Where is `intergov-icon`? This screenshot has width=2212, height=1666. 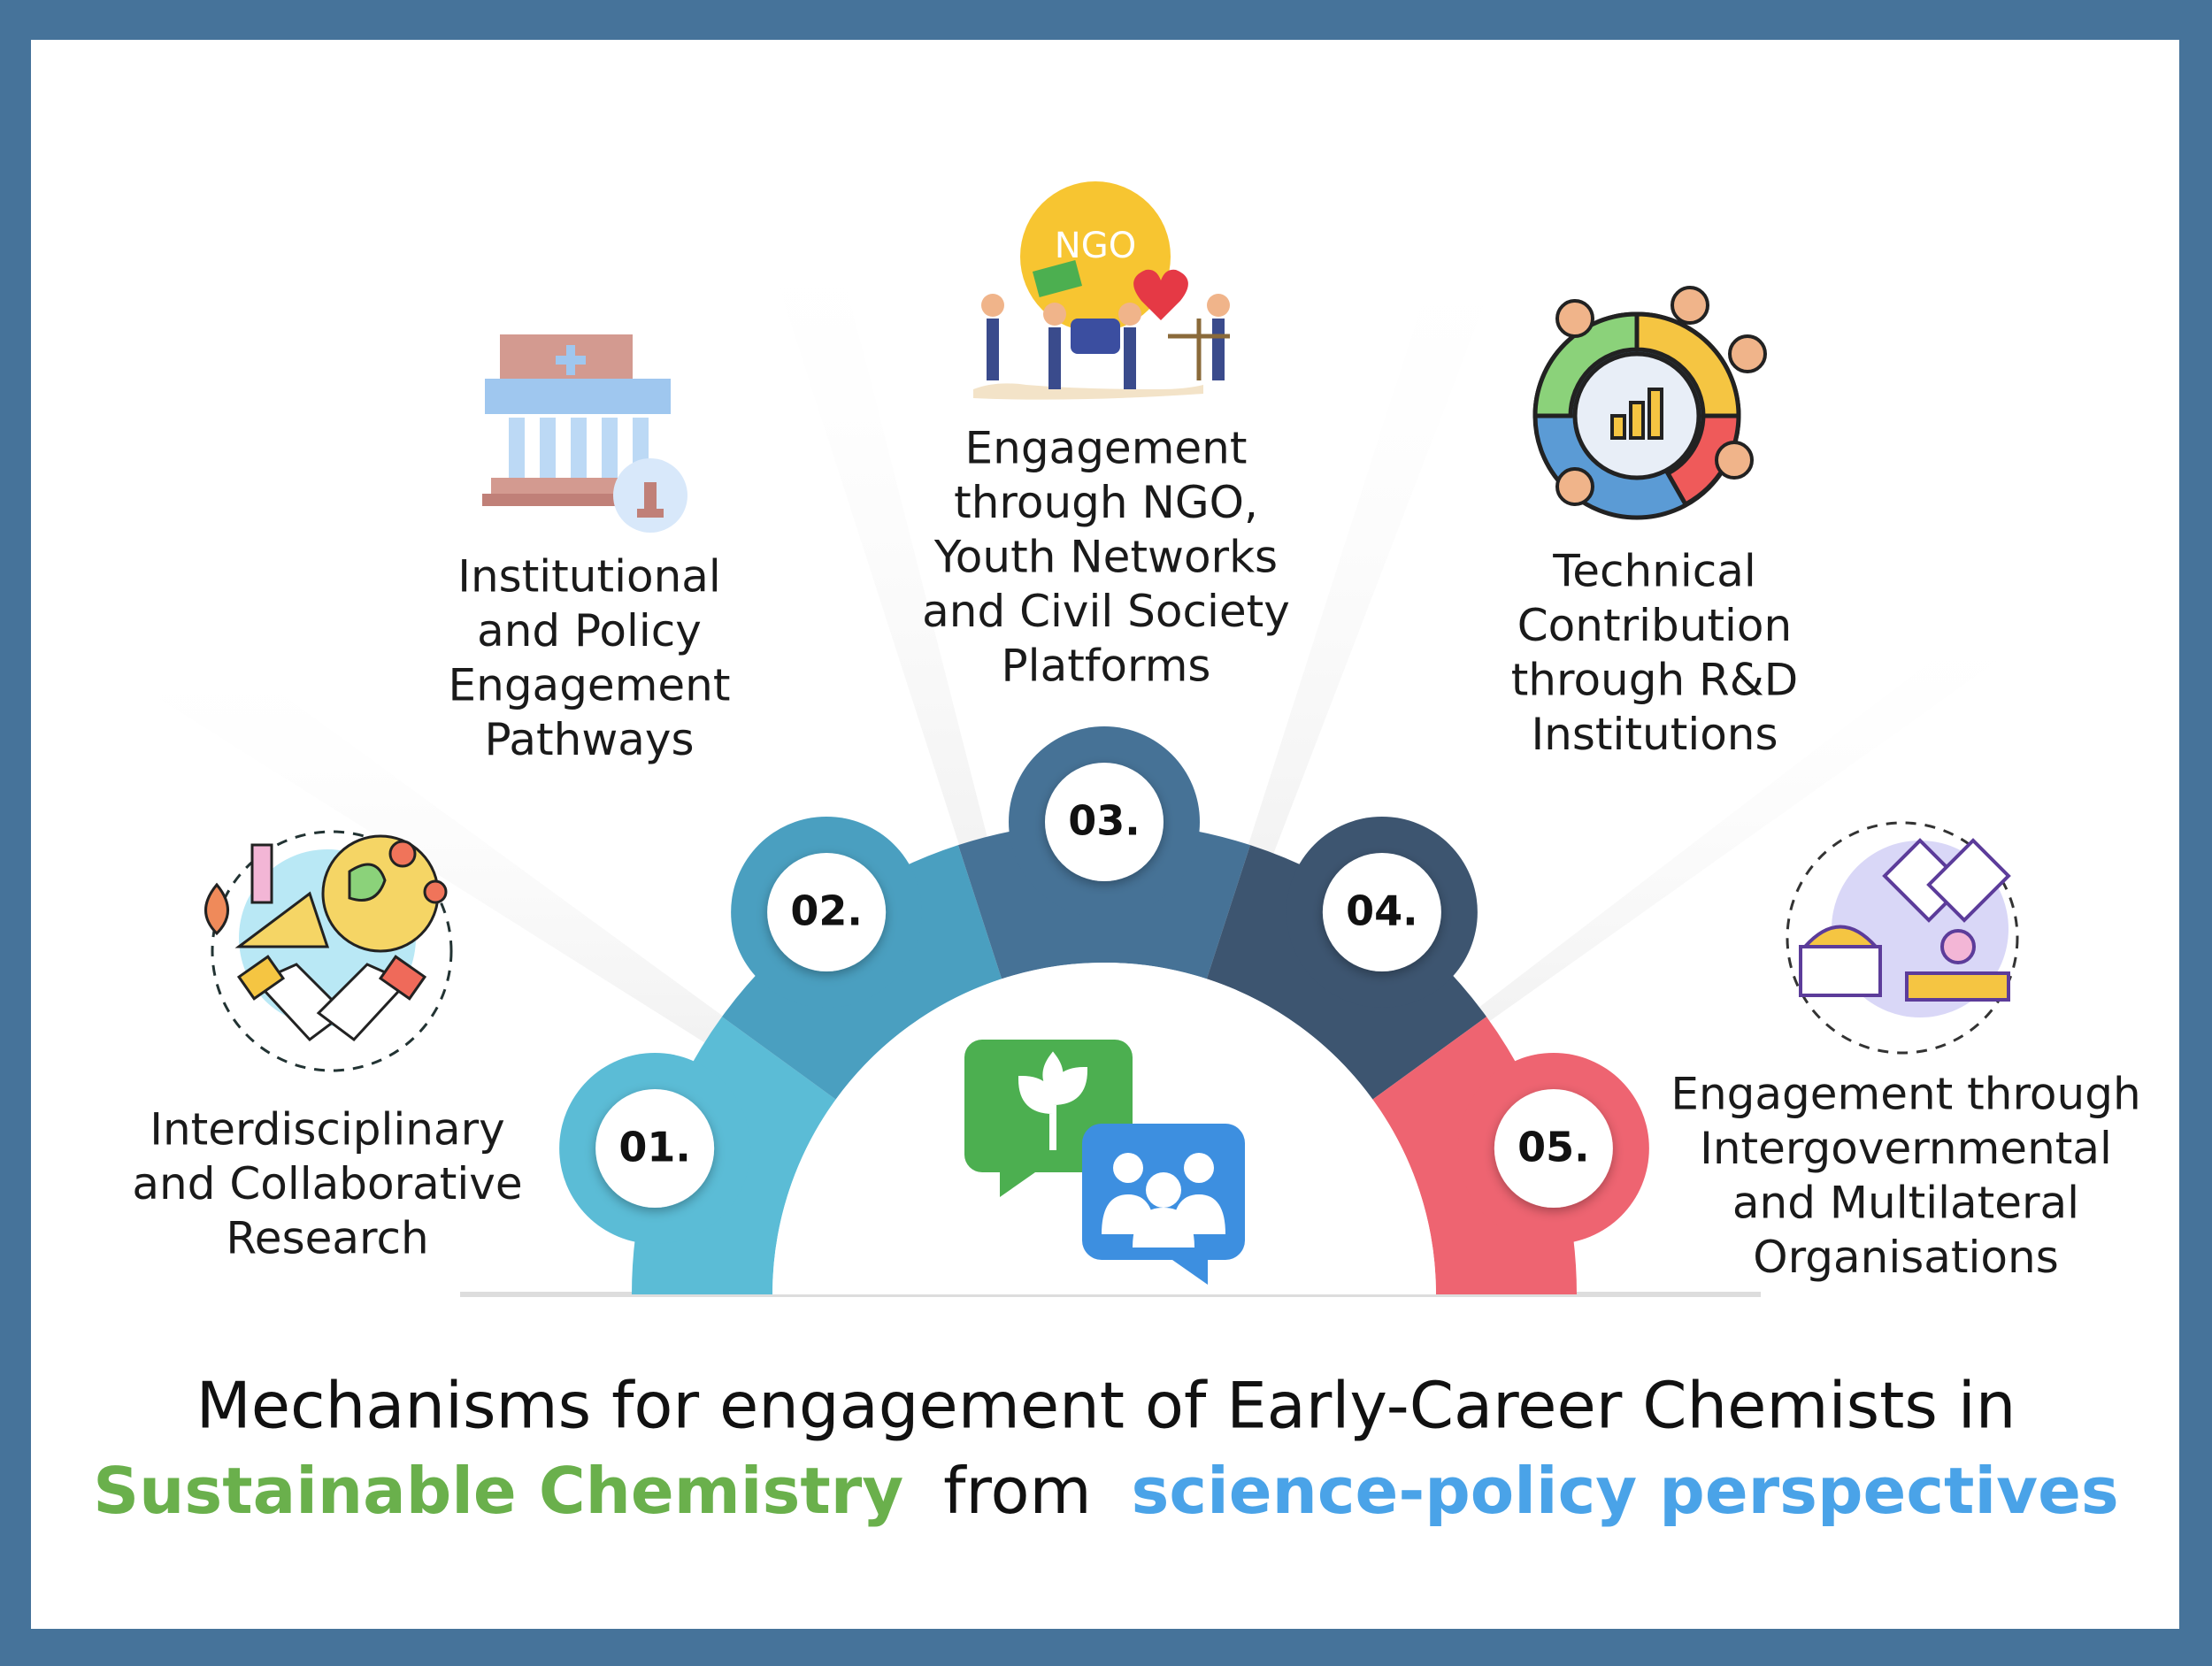 intergov-icon is located at coordinates (1903, 938).